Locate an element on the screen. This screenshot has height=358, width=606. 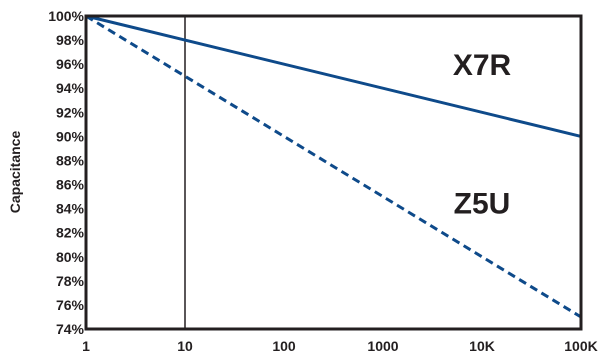
y-tick-label: 74% is located at coordinates (70, 329).